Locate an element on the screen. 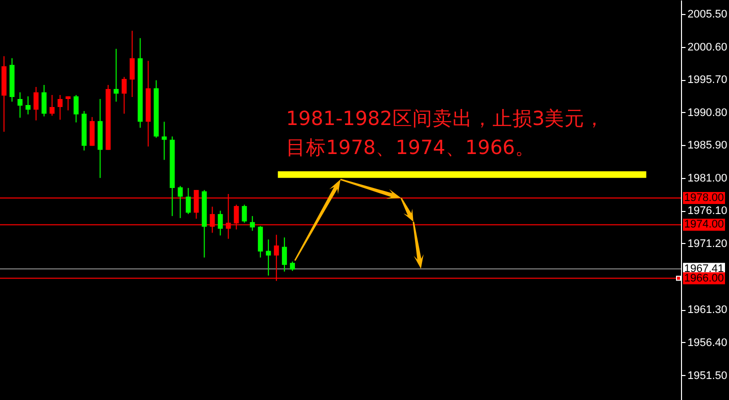 This screenshot has width=729, height=400. y-tick-label: 1981.00 is located at coordinates (708, 178).